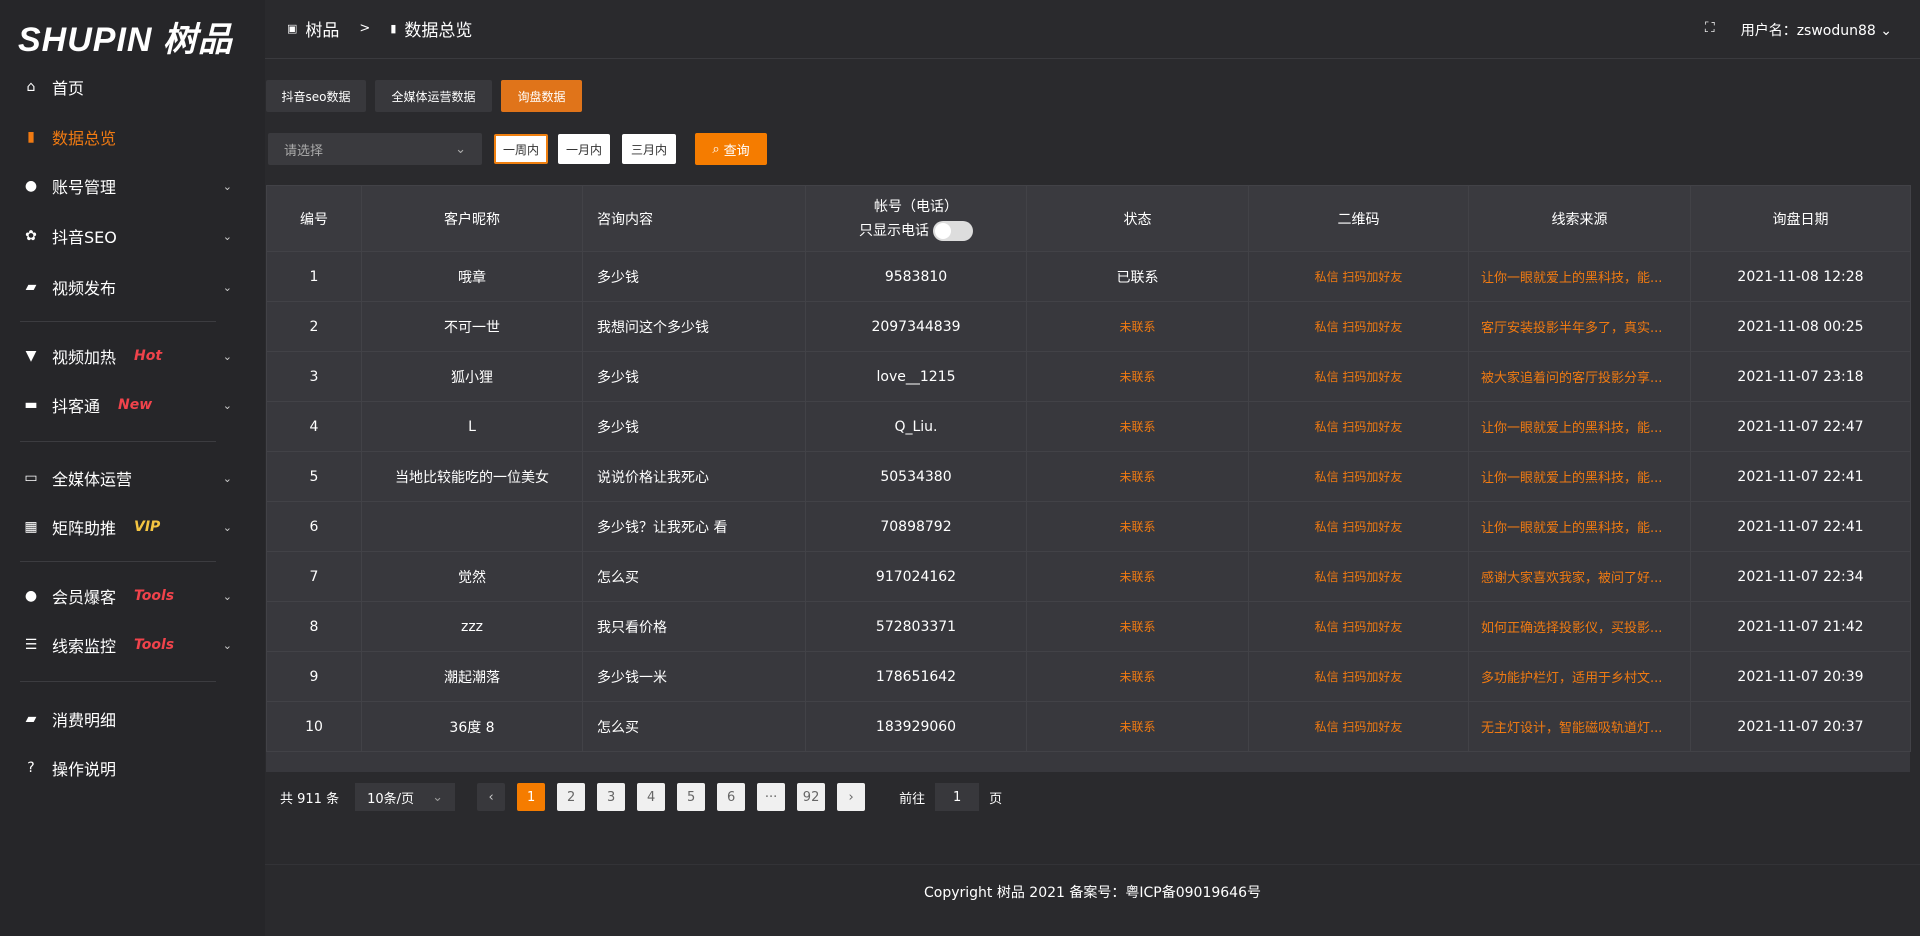 Image resolution: width=1920 pixels, height=936 pixels. Describe the element at coordinates (694, 426) in the screenshot. I see `cell-content: 多少钱` at that location.